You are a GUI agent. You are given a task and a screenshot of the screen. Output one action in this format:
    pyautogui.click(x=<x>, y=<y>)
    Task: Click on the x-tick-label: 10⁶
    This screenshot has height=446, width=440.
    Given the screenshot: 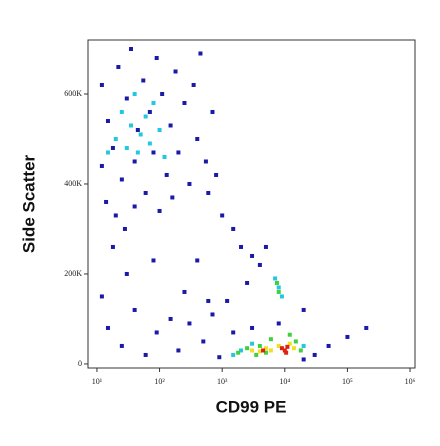 What is the action you would take?
    pyautogui.click(x=410, y=381)
    